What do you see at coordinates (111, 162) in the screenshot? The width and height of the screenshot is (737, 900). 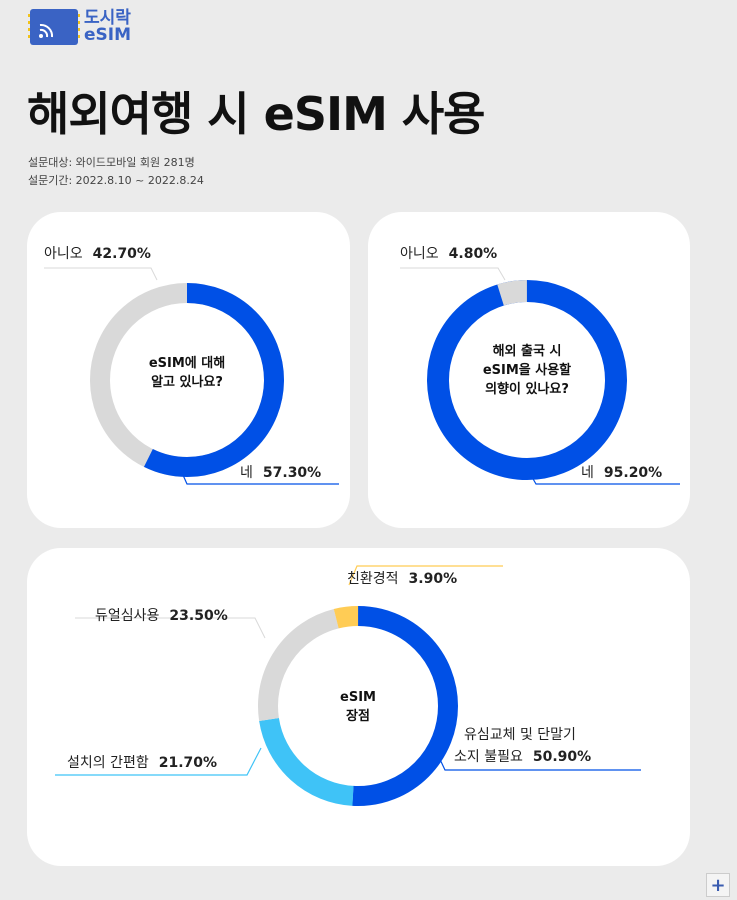 I see `survey-target: 설문대상: 와이드모바일 회원 281명` at bounding box center [111, 162].